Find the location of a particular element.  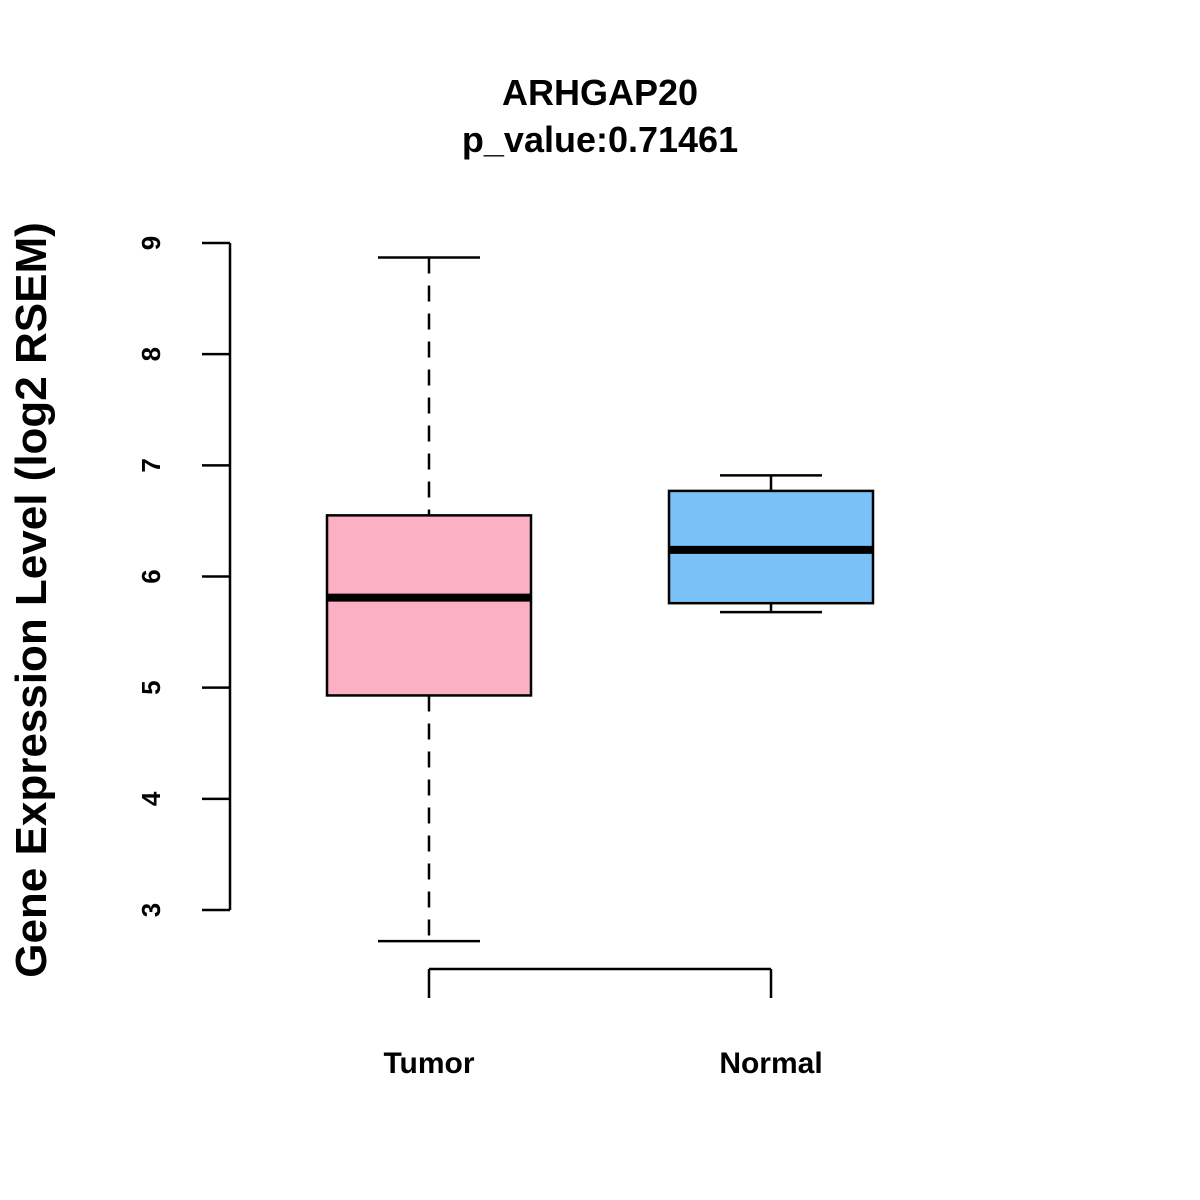

y-tick-label: 9 is located at coordinates (151, 243).